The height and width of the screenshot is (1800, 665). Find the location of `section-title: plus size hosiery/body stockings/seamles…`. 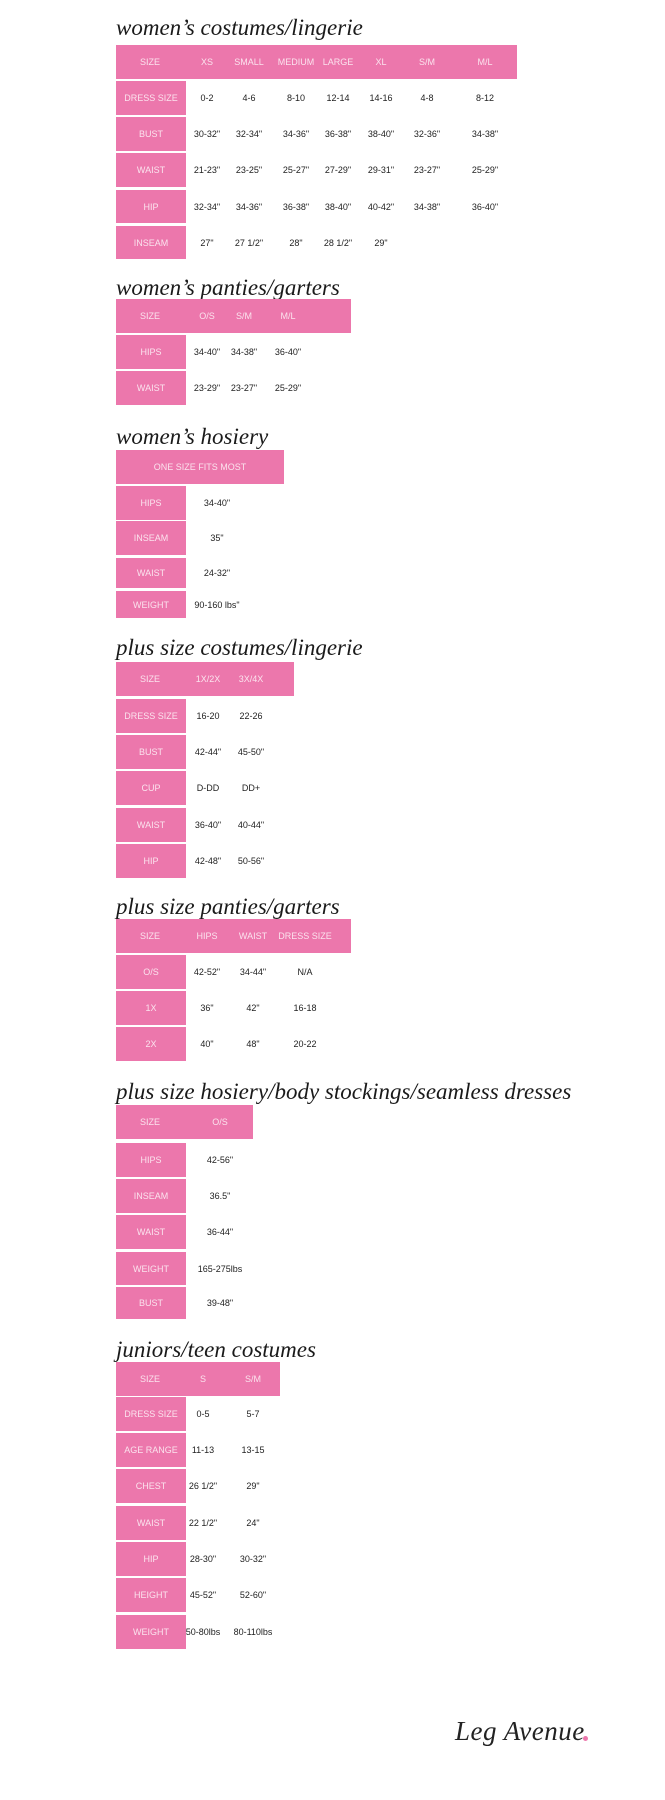

section-title: plus size hosiery/body stockings/seamles… is located at coordinates (344, 1091).